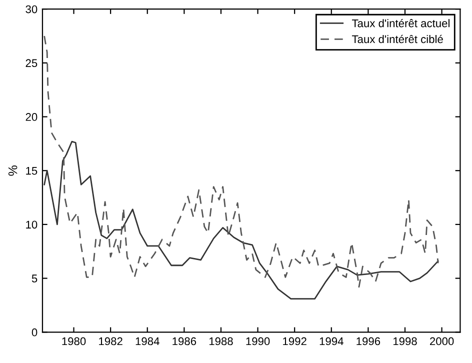 This screenshot has width=472, height=363. Describe the element at coordinates (148, 341) in the screenshot. I see `x-tick-label: 1984` at that location.